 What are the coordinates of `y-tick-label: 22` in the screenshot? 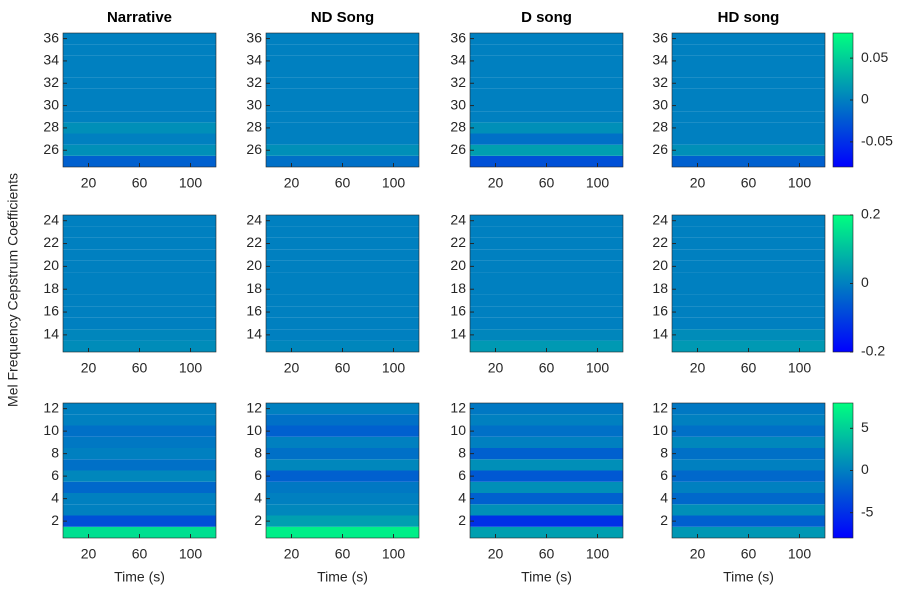 It's located at (458, 242).